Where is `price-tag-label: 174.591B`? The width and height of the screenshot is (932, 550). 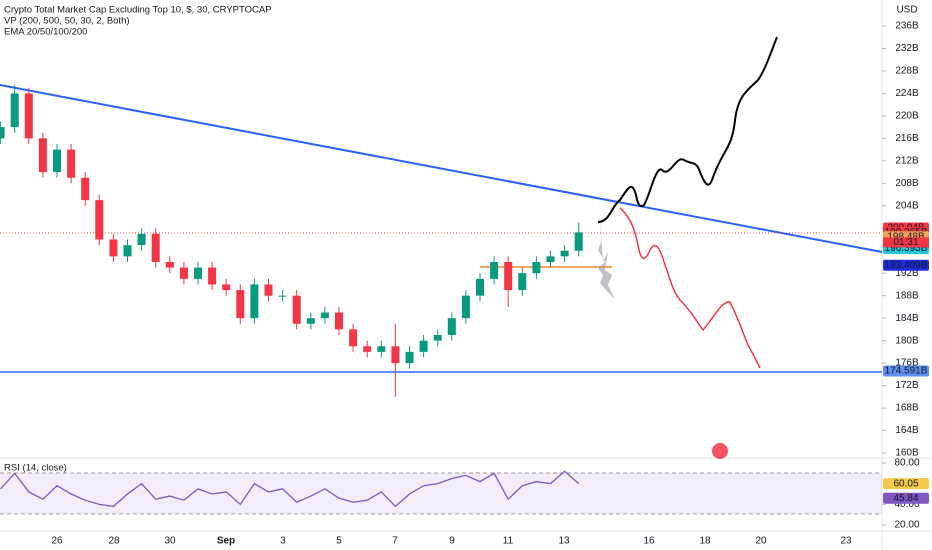 price-tag-label: 174.591B is located at coordinates (906, 371).